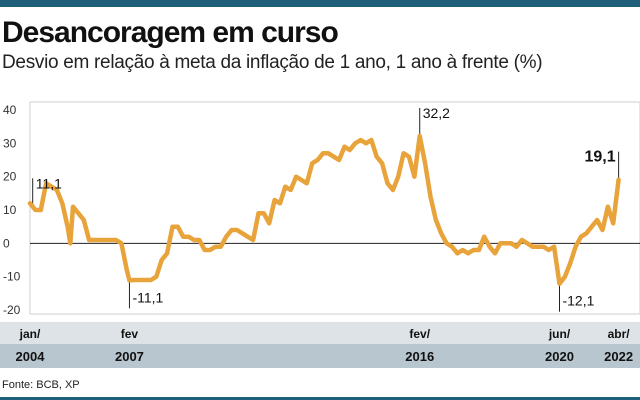  I want to click on y-tick-label: 10, so click(10, 210).